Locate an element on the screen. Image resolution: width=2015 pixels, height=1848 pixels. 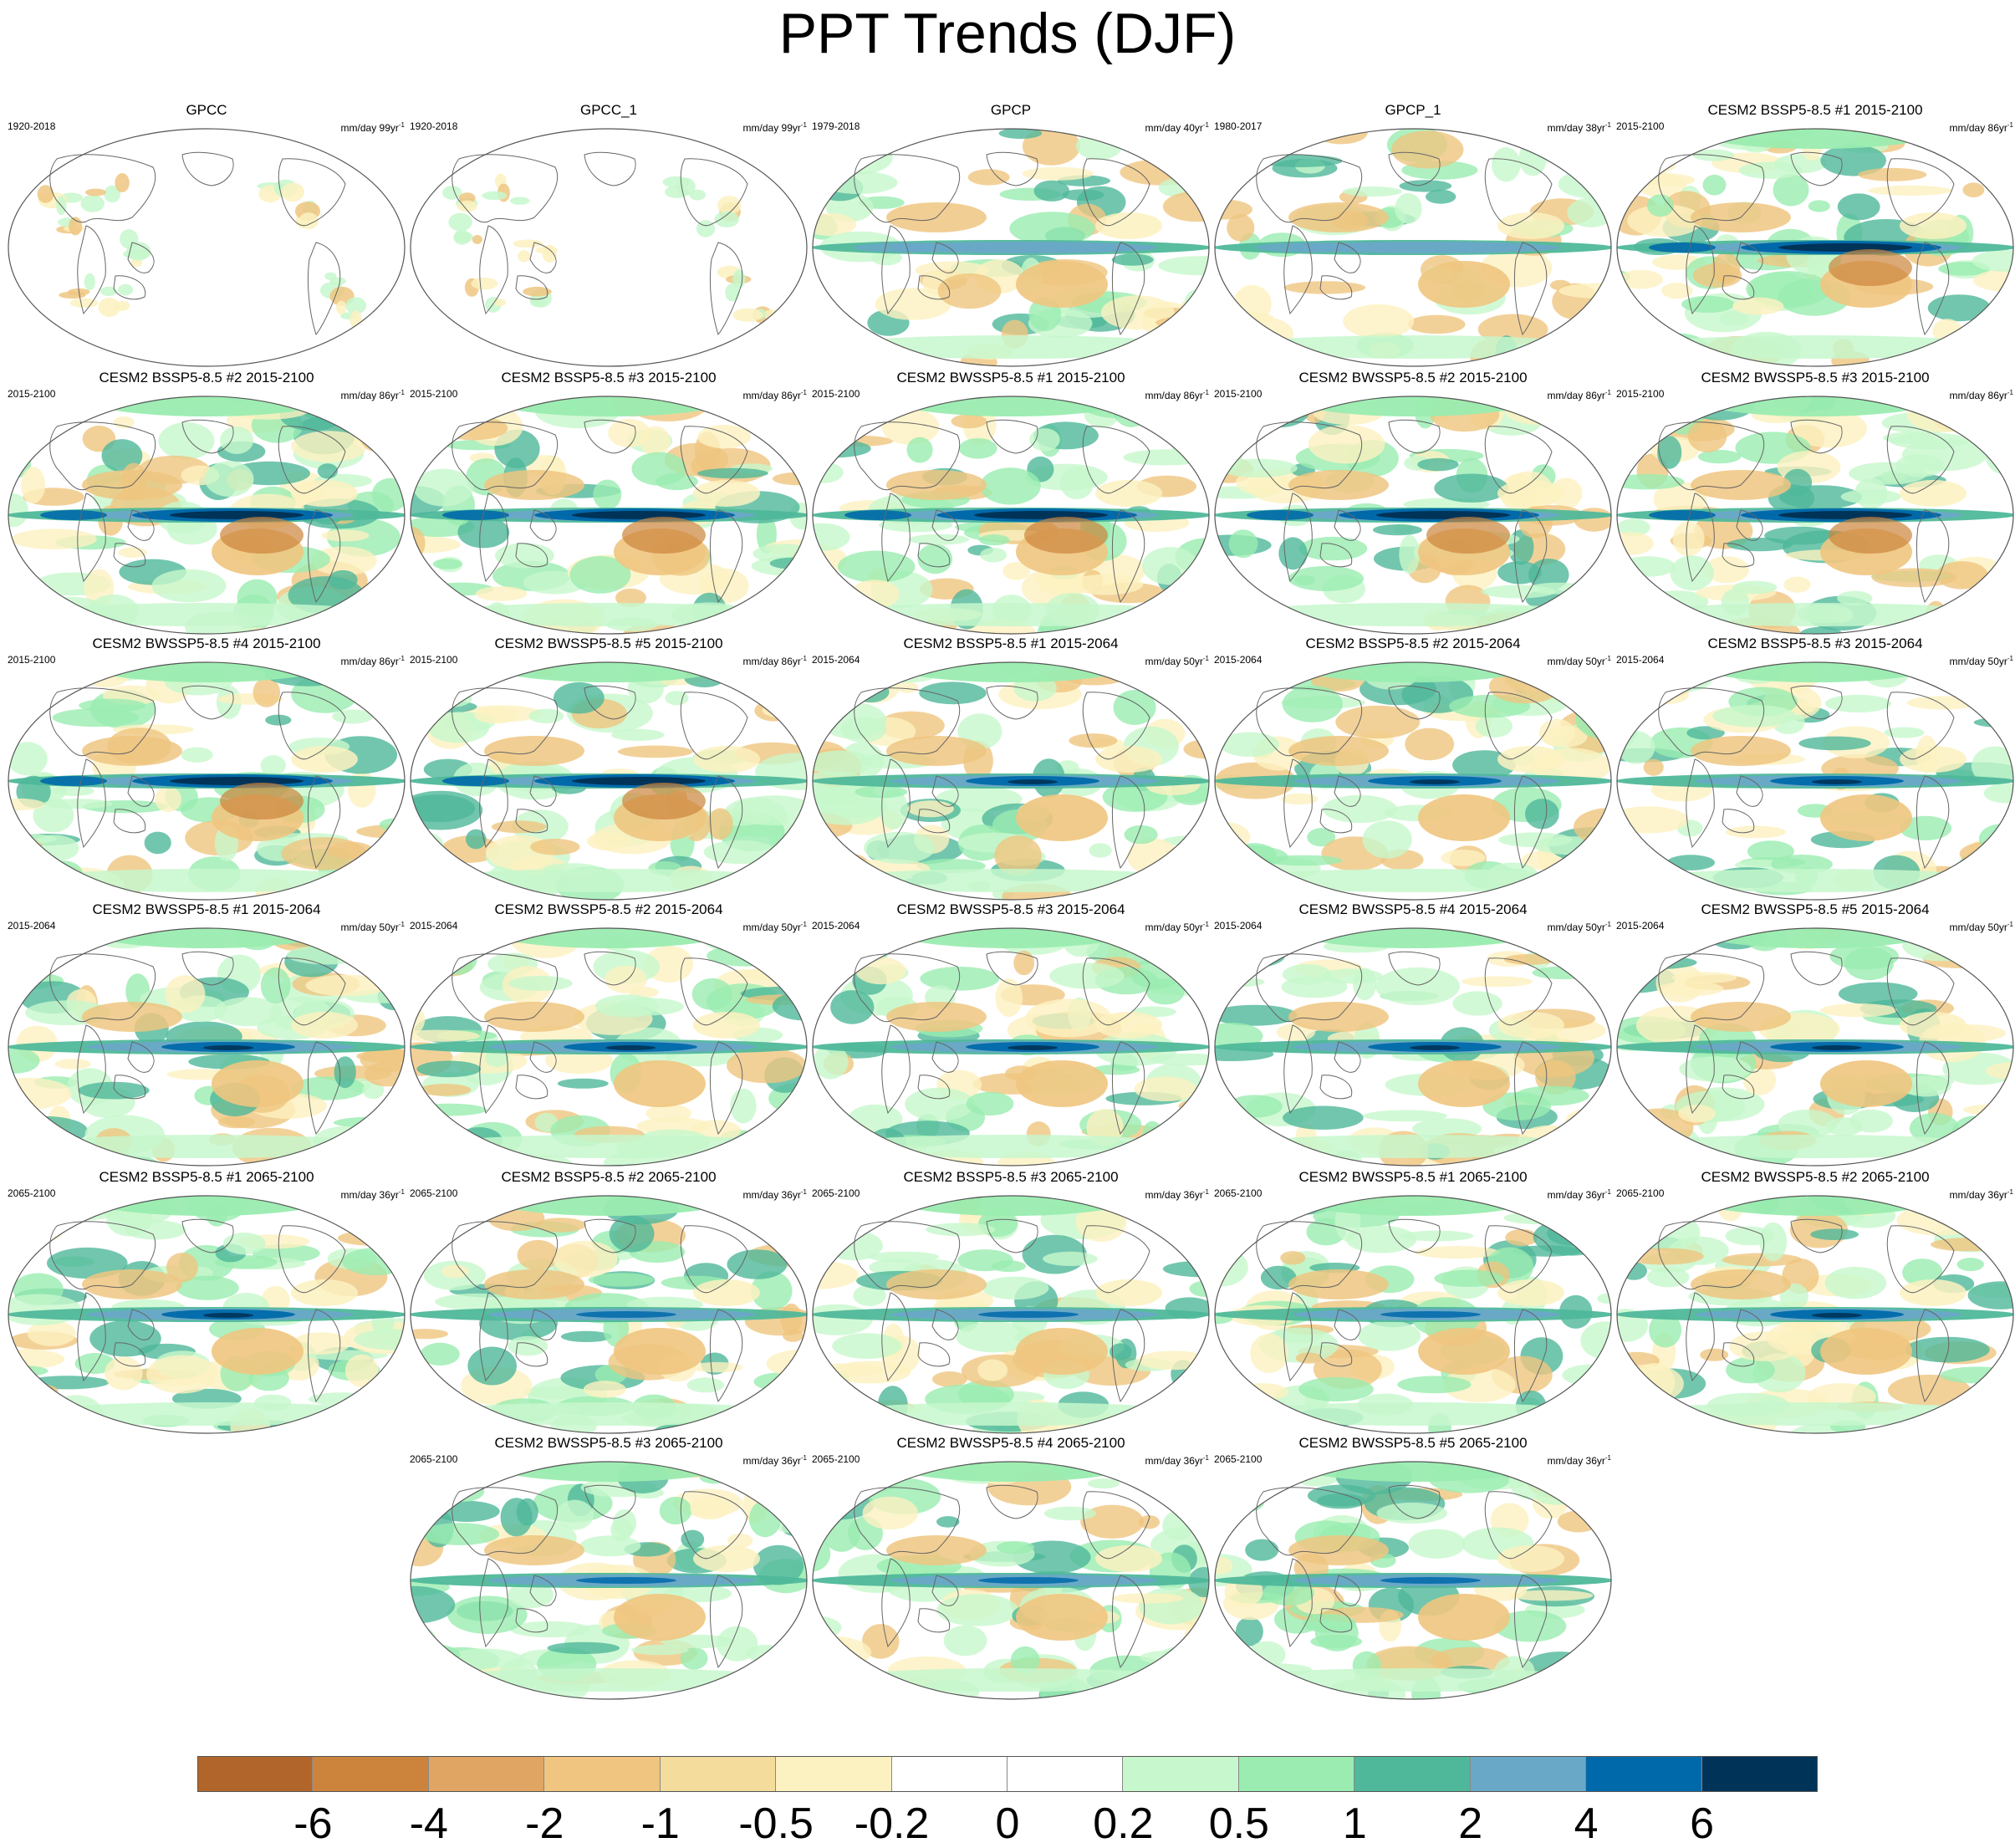
colorbar-tick-label: 2 is located at coordinates (1471, 1824).